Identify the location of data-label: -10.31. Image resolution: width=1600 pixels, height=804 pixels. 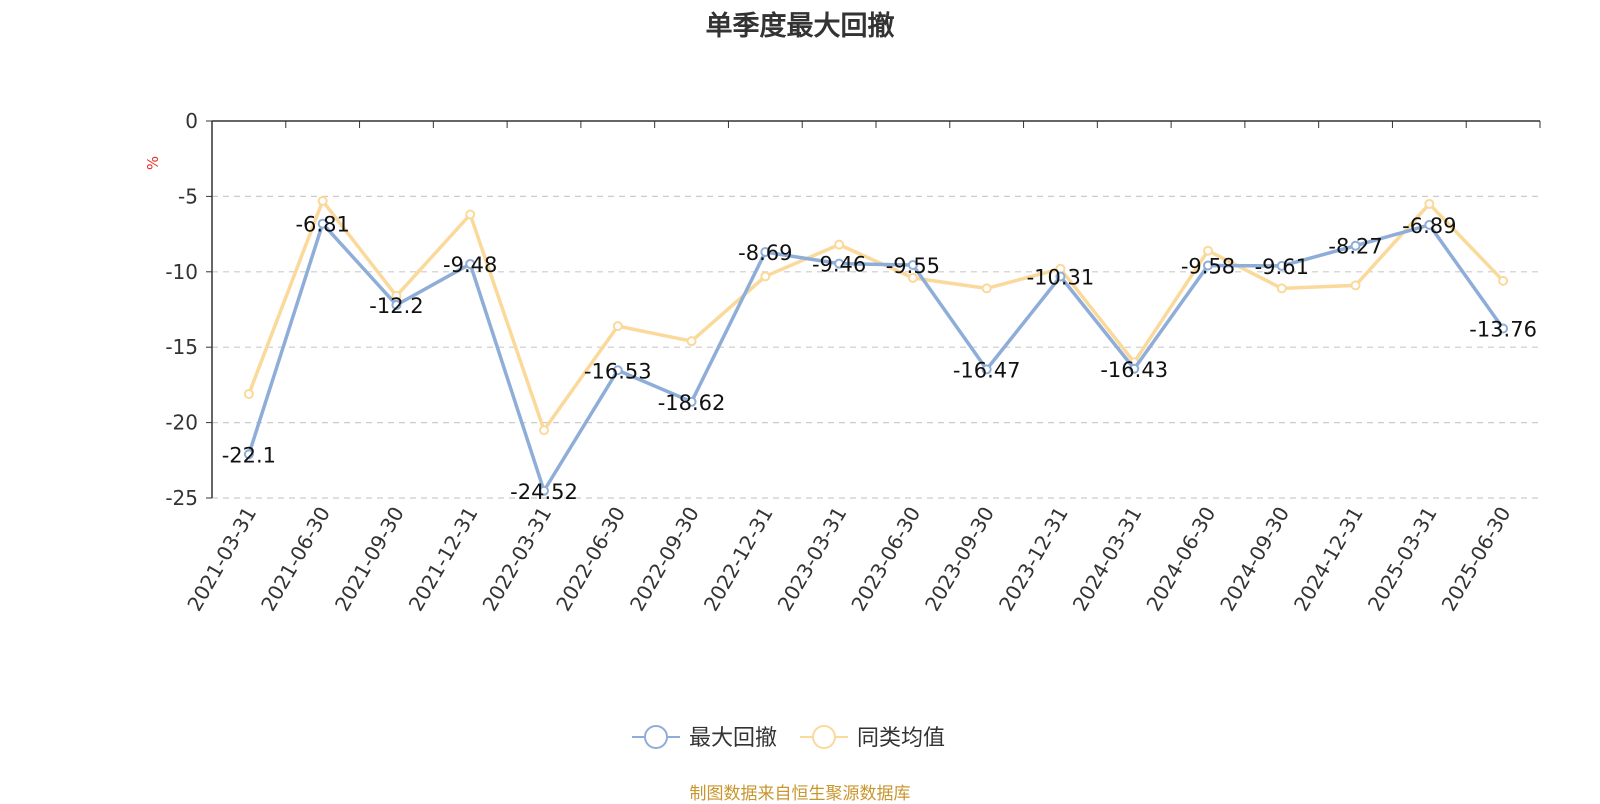
(1061, 277).